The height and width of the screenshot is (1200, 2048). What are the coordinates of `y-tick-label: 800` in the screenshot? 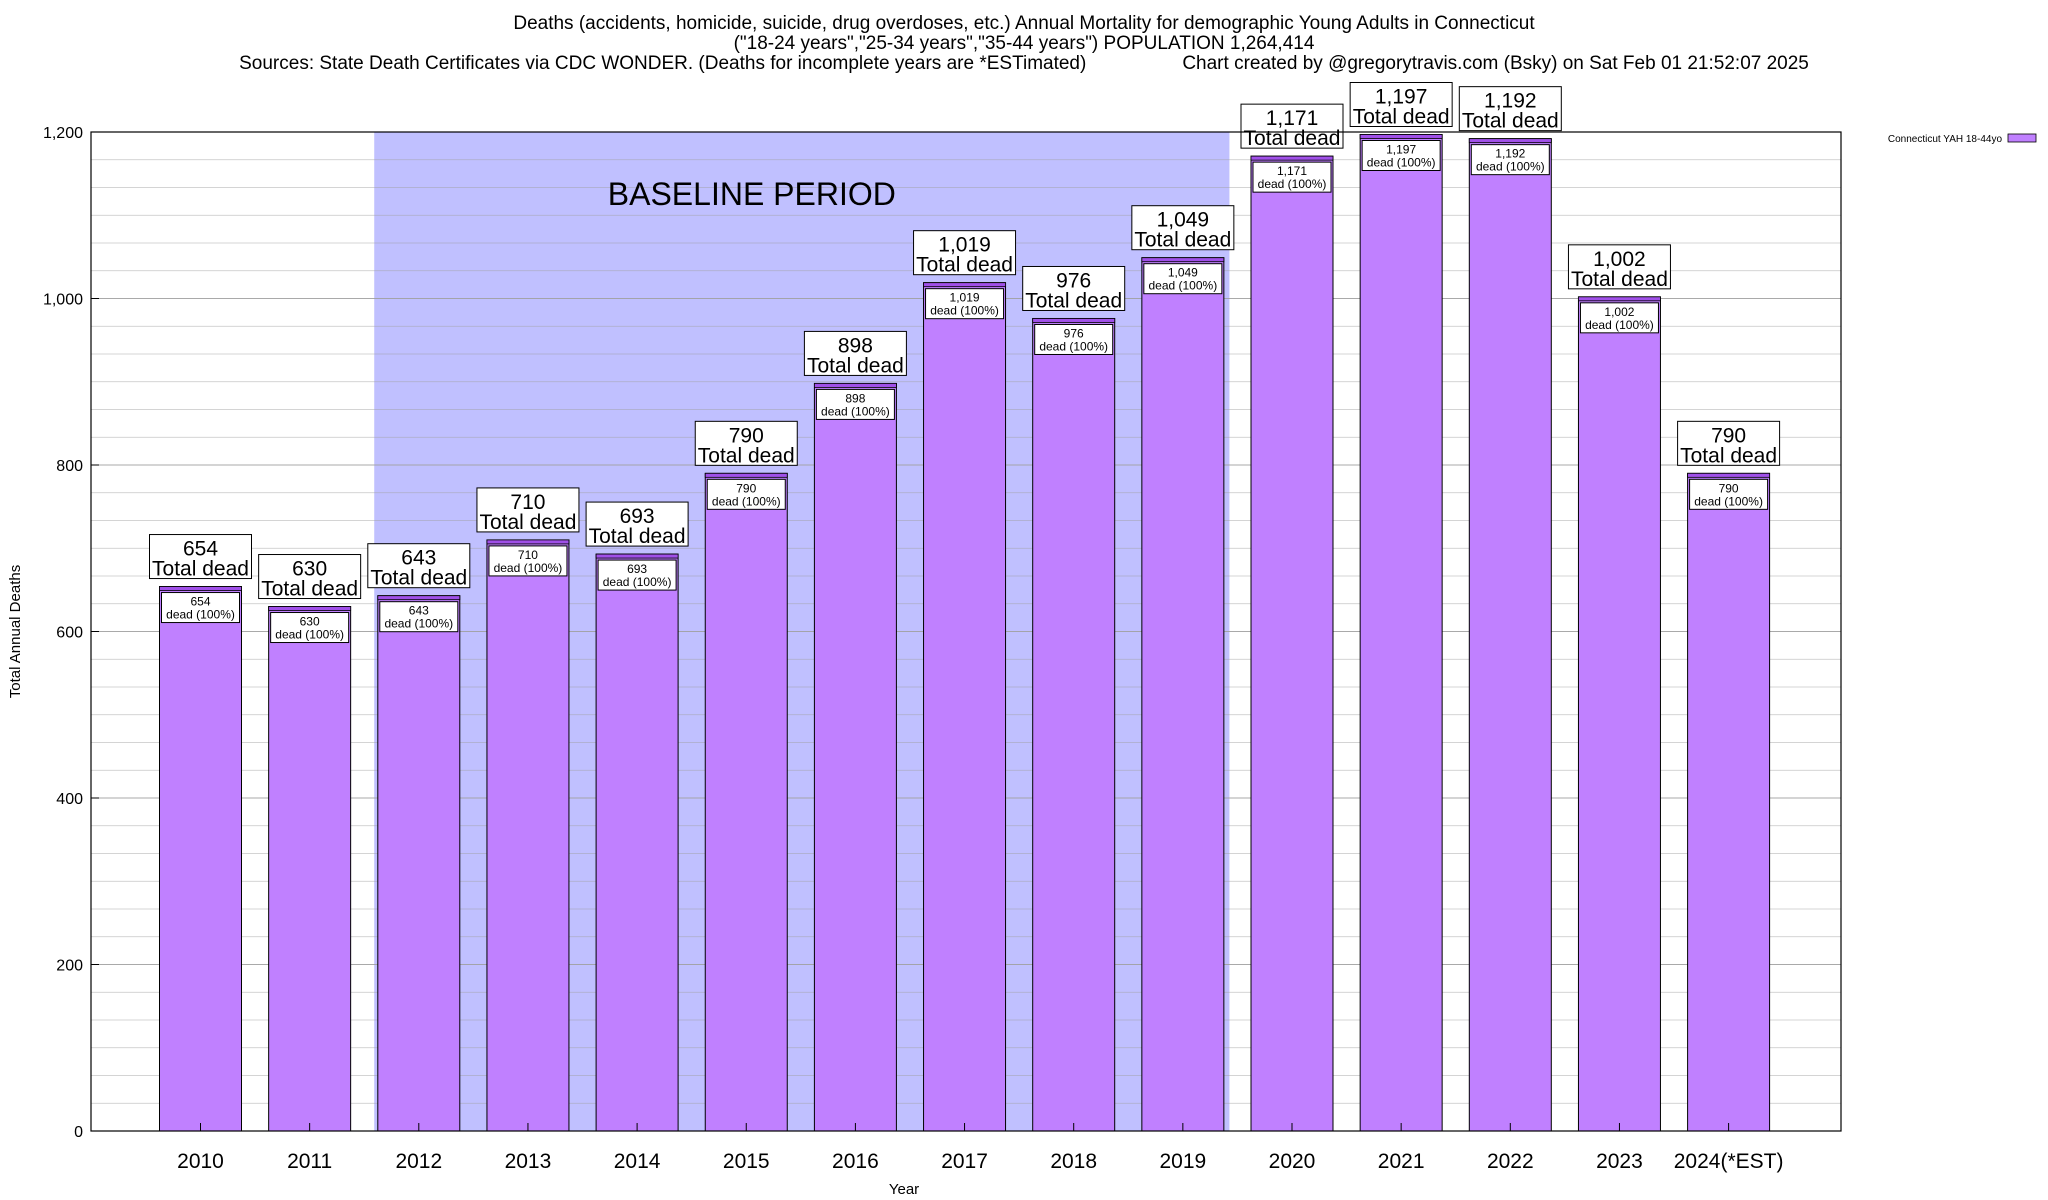 It's located at (69, 466).